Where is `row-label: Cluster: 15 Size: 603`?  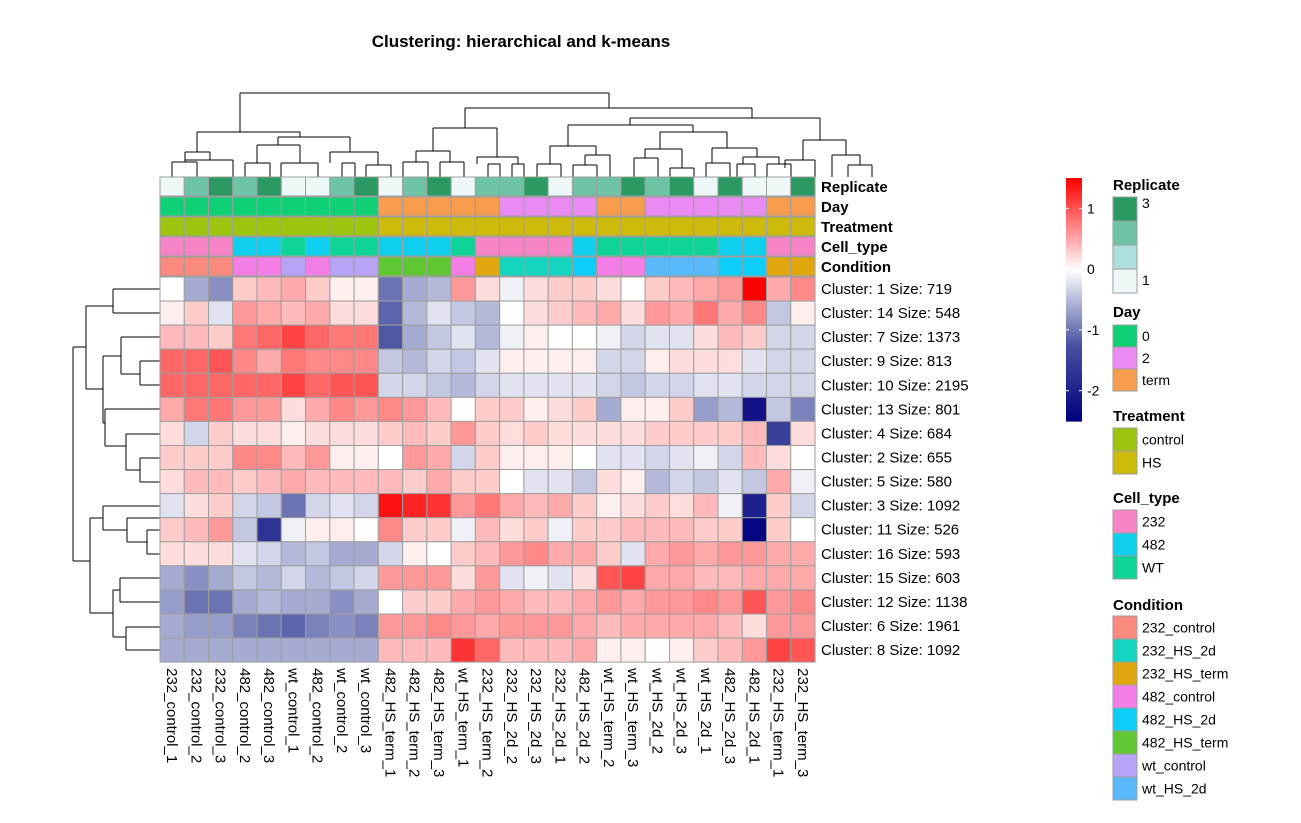
row-label: Cluster: 15 Size: 603 is located at coordinates (890, 578).